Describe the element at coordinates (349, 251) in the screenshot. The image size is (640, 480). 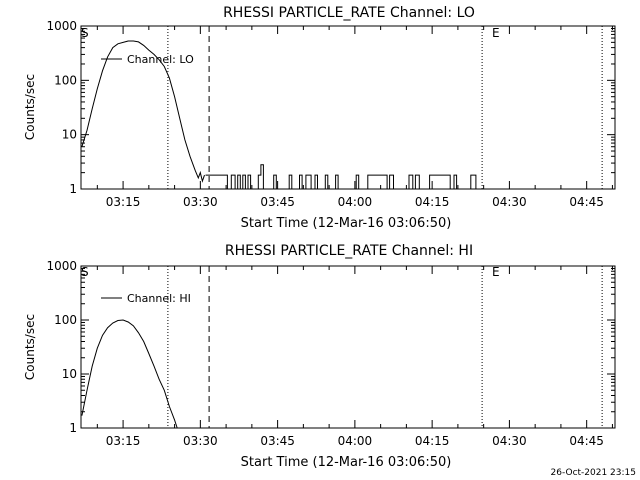
I see `chart-title: RHESSI PARTICLE_RATE Channel: HI` at that location.